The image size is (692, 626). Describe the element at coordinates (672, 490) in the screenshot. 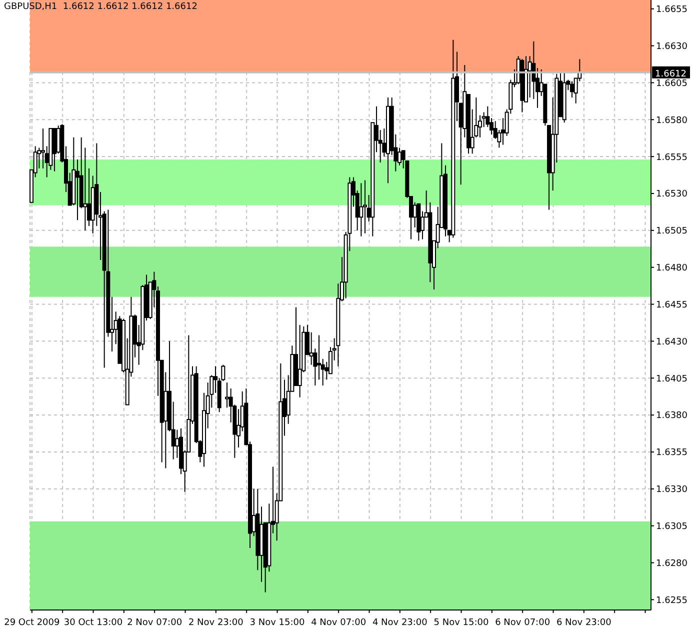

I see `y-tick-label: 1.6330` at that location.